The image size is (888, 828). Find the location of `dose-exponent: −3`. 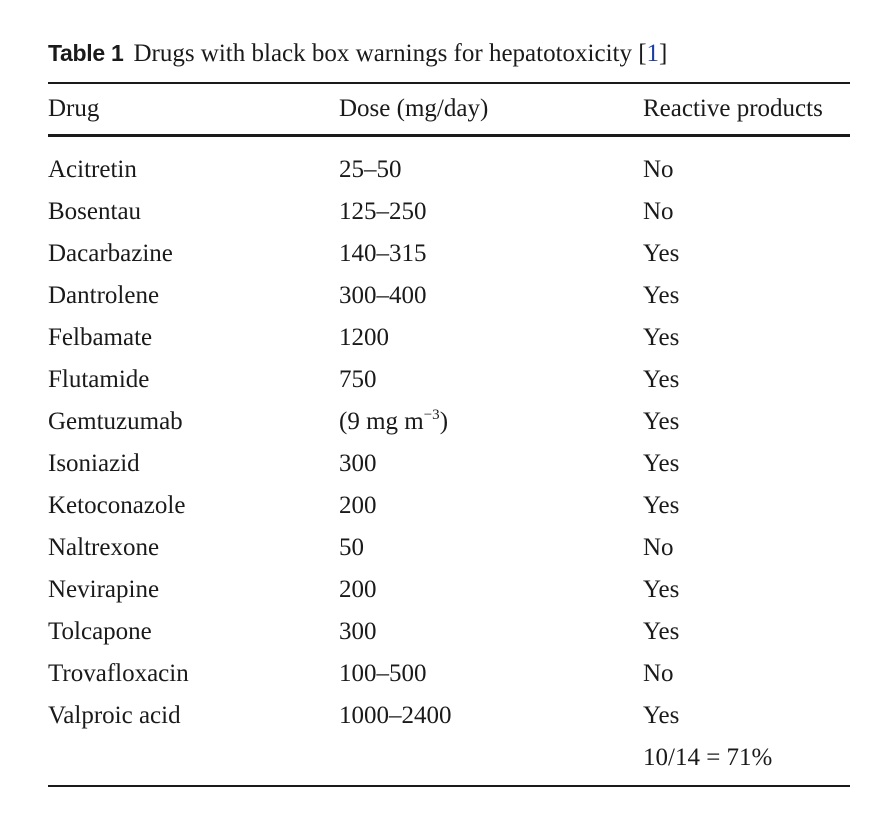

dose-exponent: −3 is located at coordinates (431, 415).